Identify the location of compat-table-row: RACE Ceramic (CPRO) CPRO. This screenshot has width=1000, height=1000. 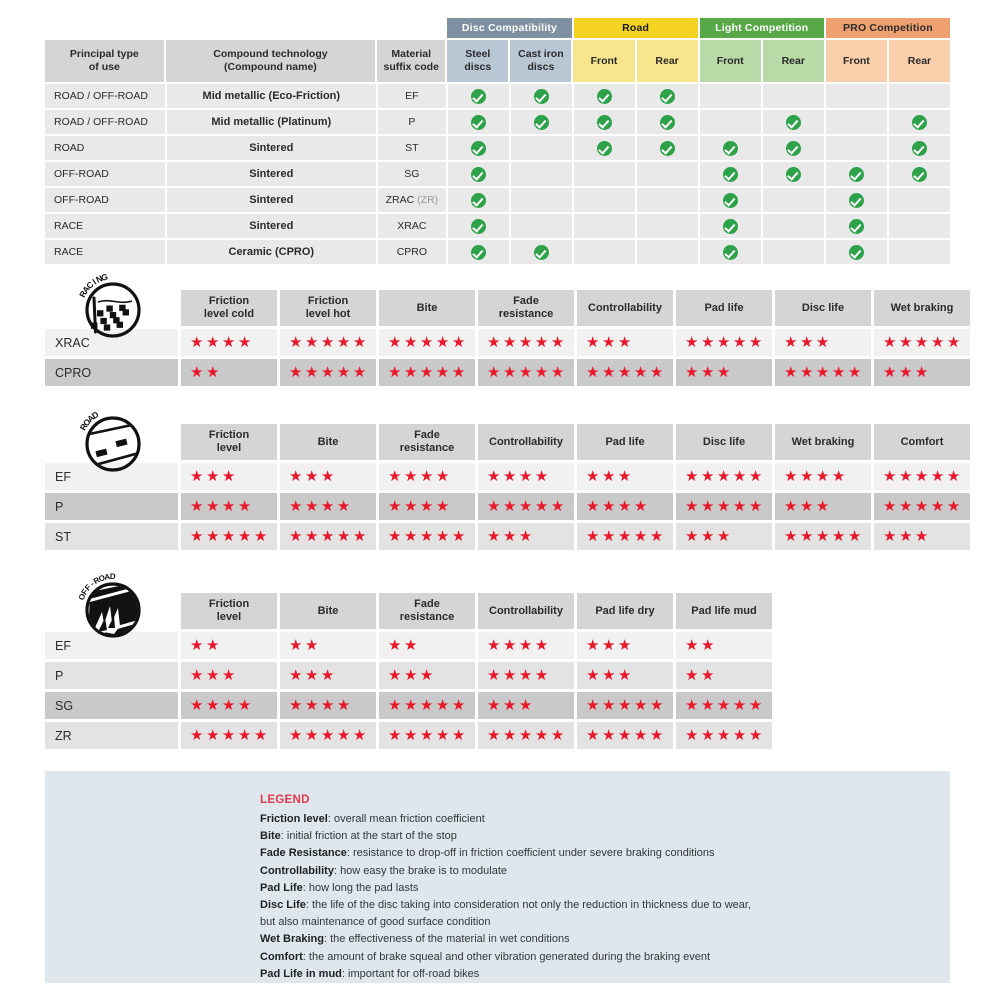
(497, 252).